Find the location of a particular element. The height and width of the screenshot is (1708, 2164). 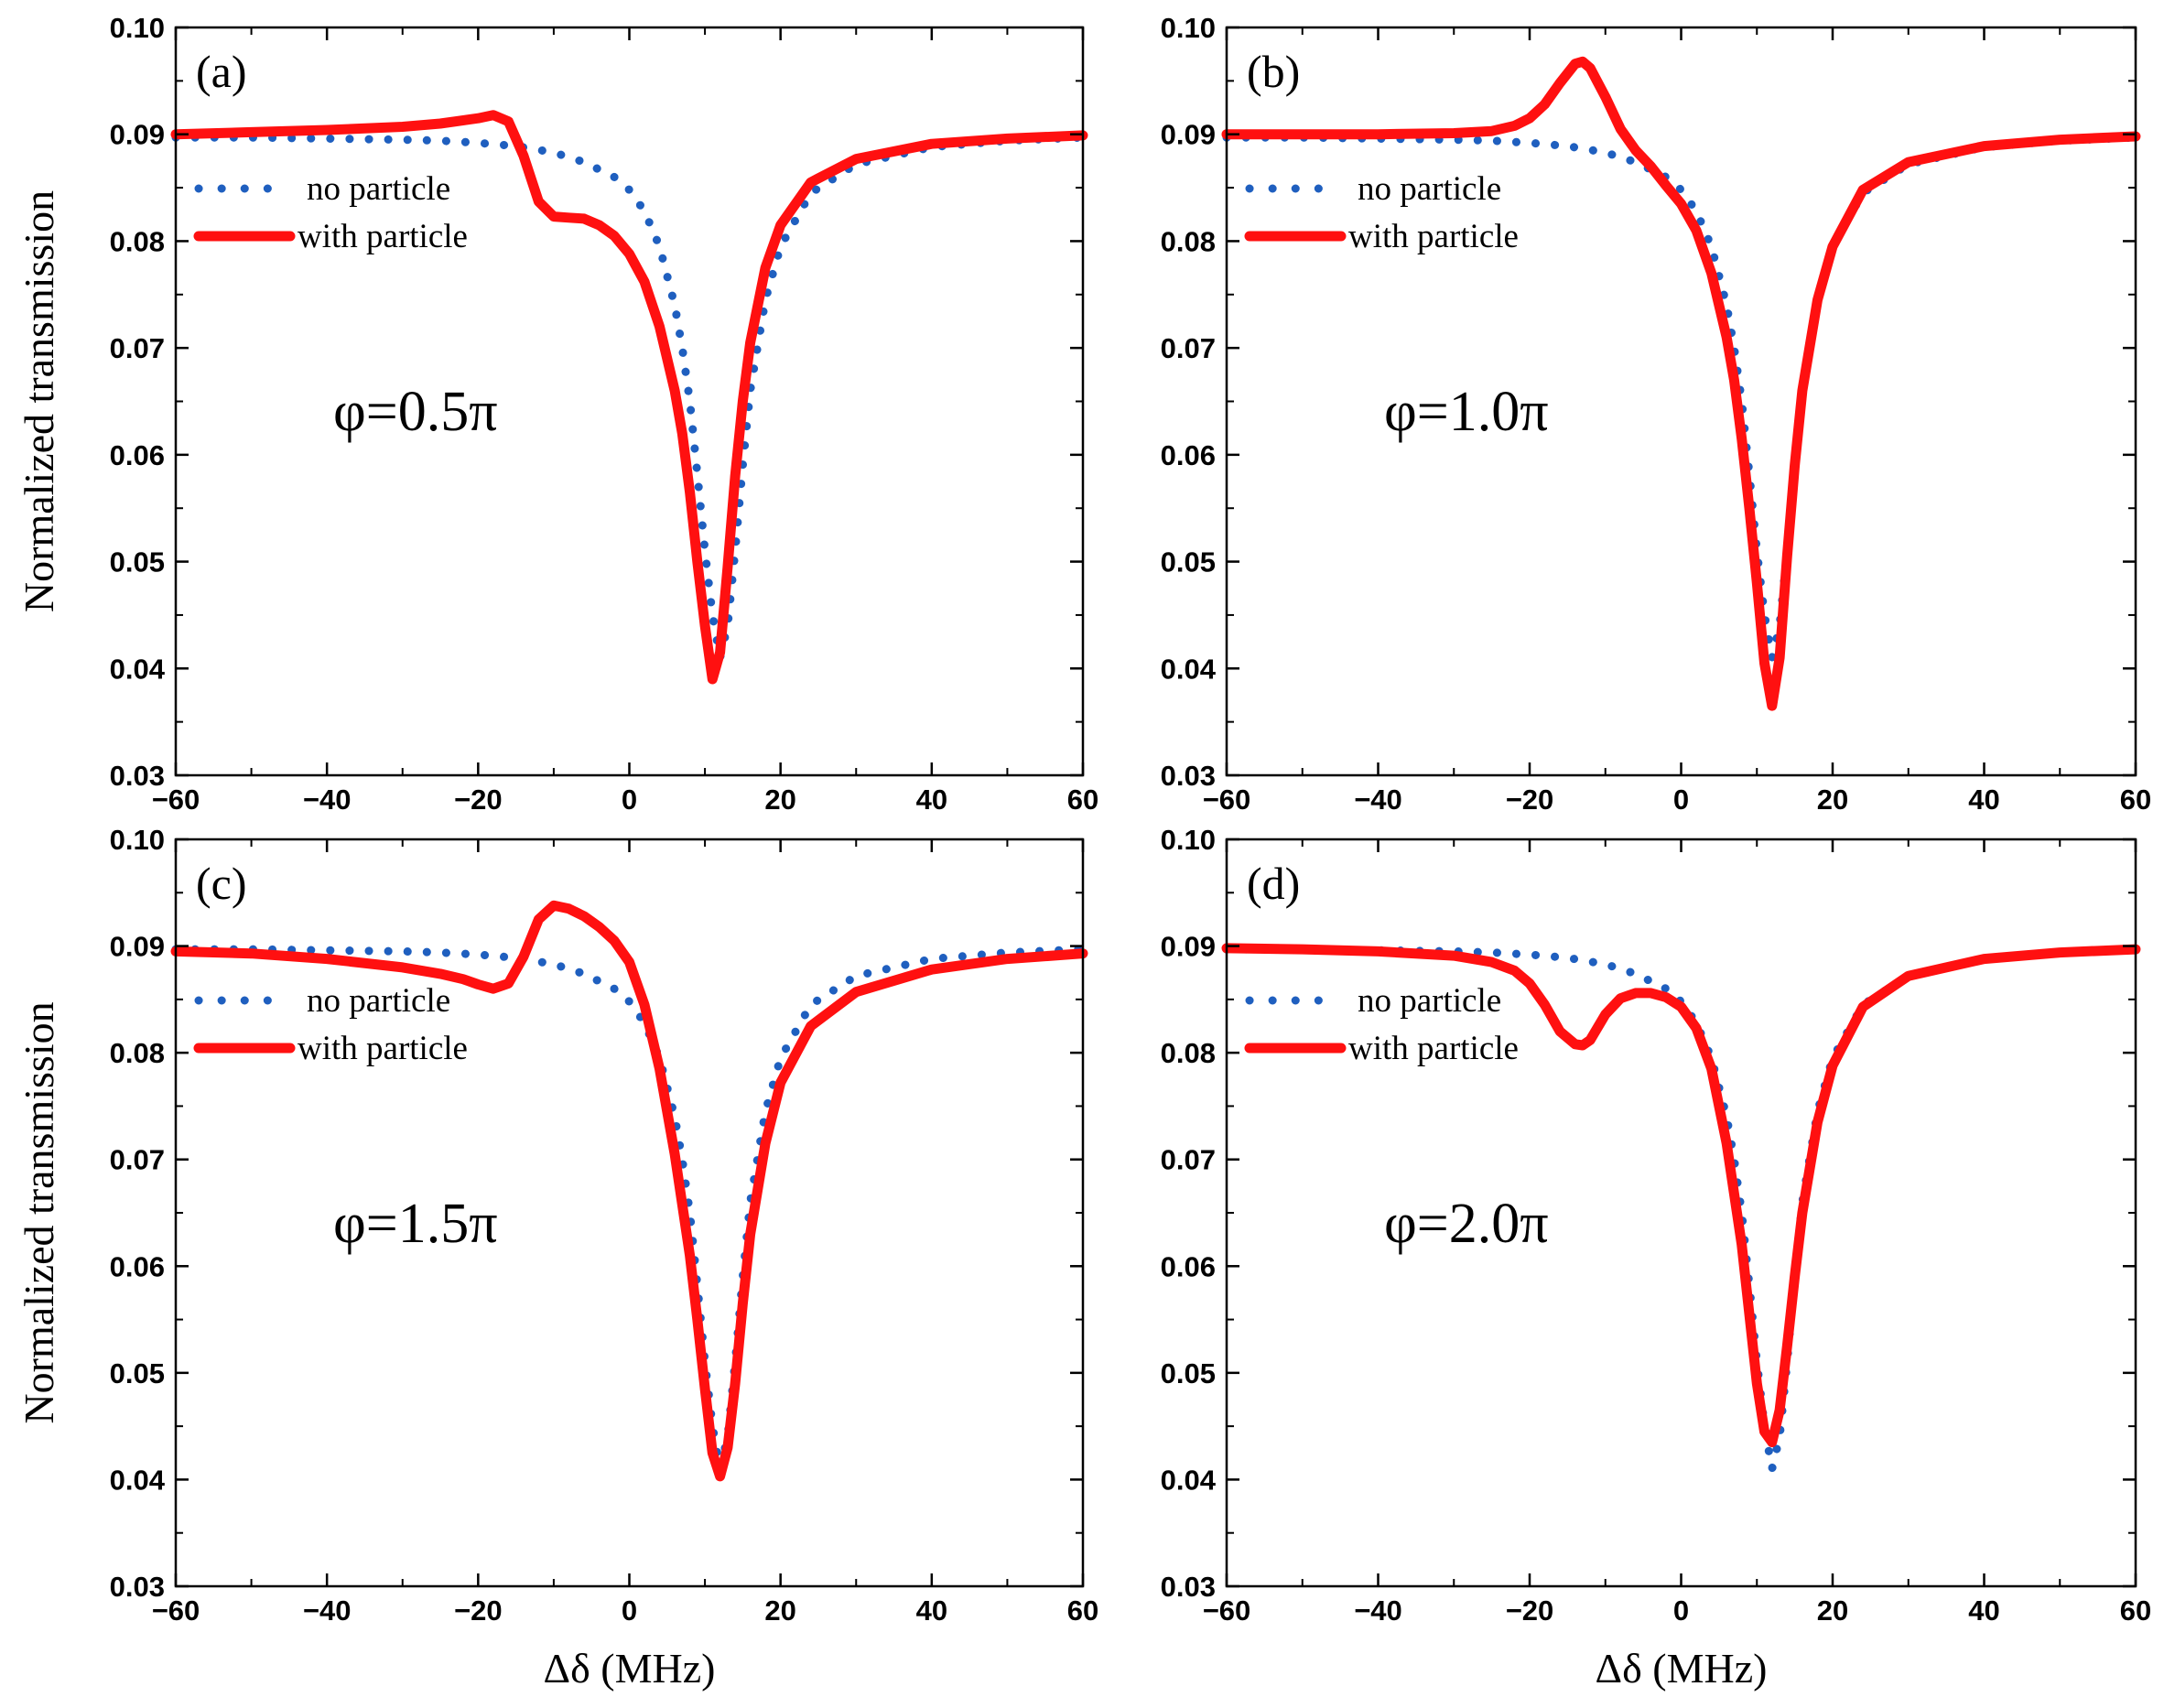

phi-annotation: φ=1.5π is located at coordinates (416, 1224).